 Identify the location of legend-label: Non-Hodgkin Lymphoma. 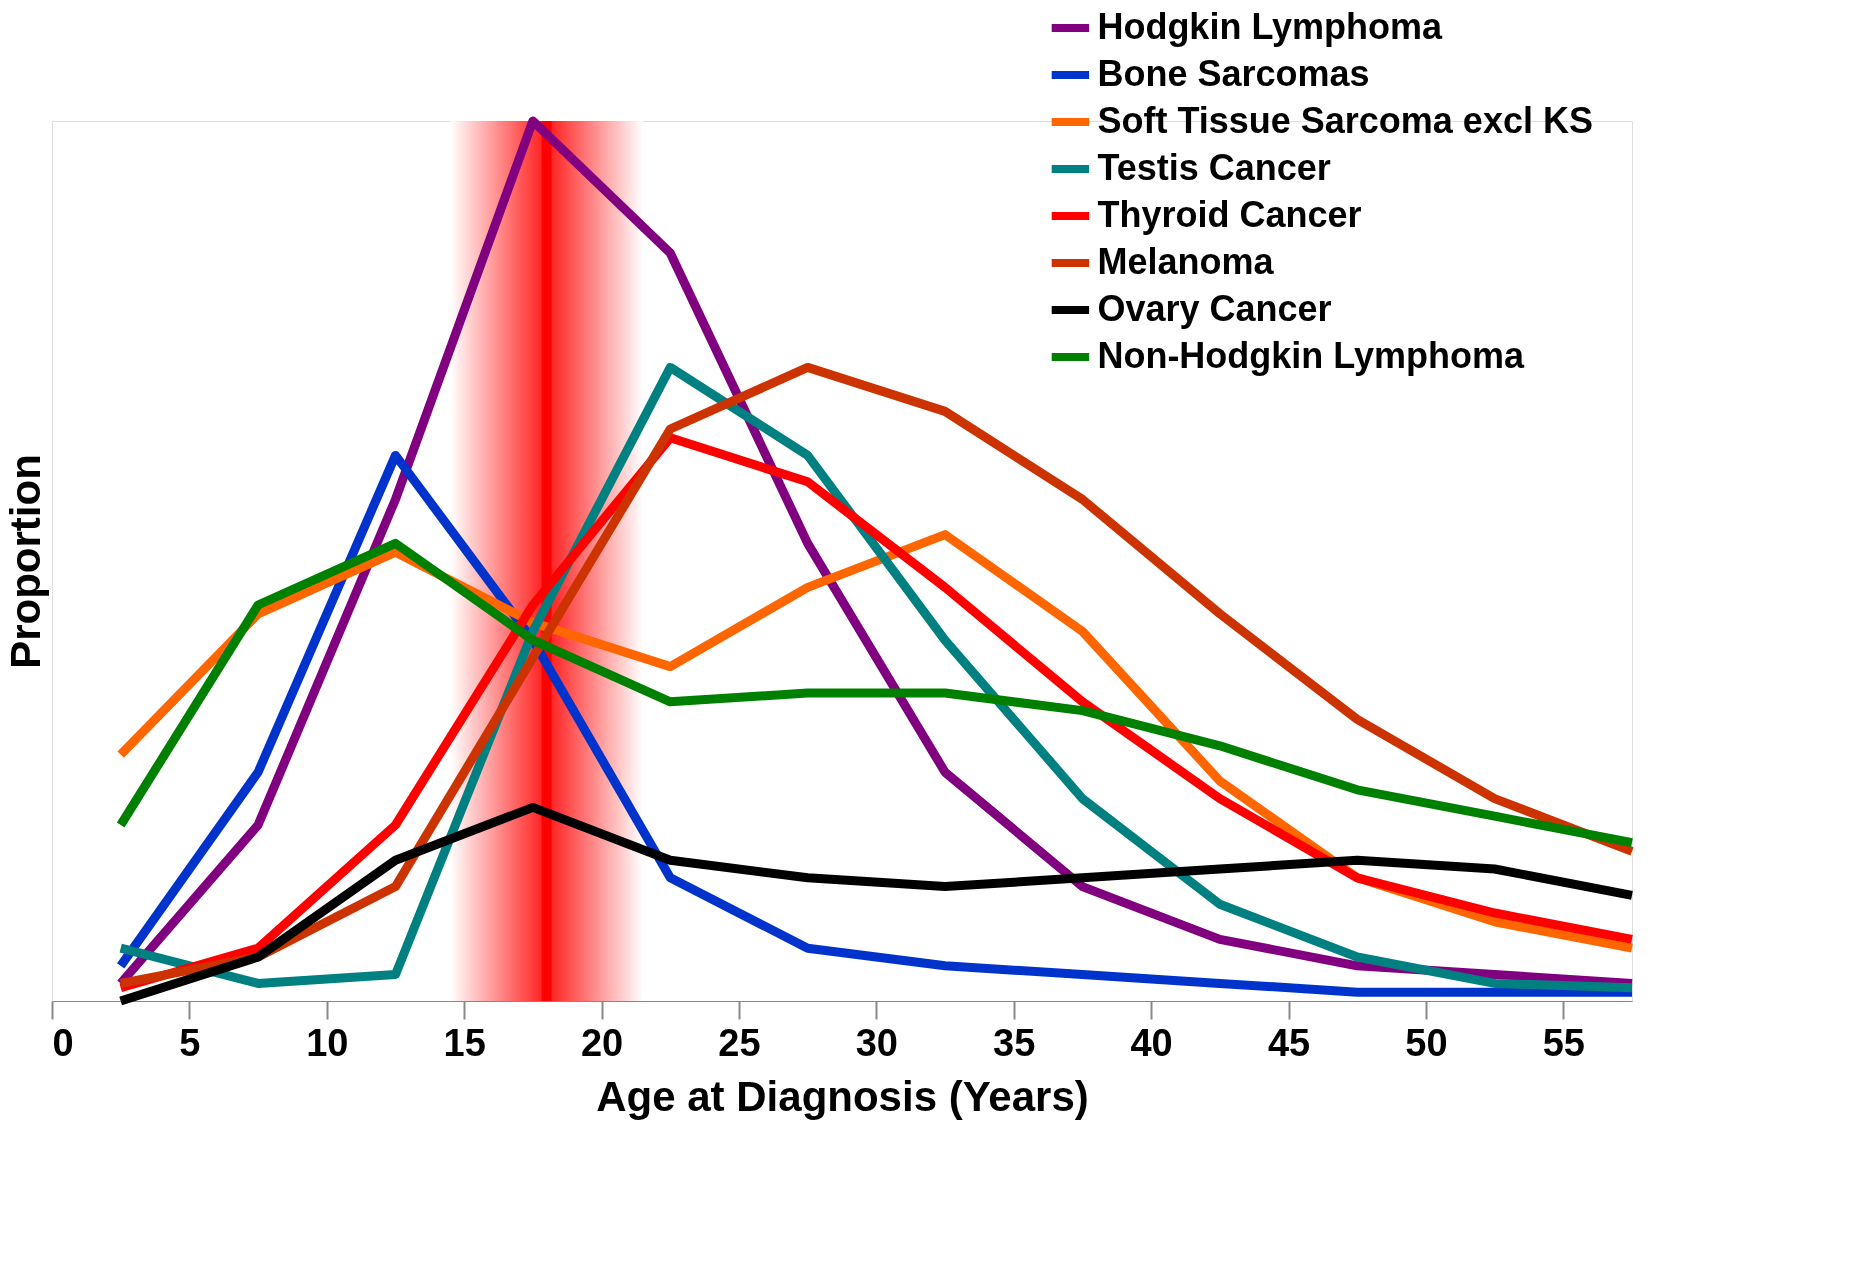
(1311, 355).